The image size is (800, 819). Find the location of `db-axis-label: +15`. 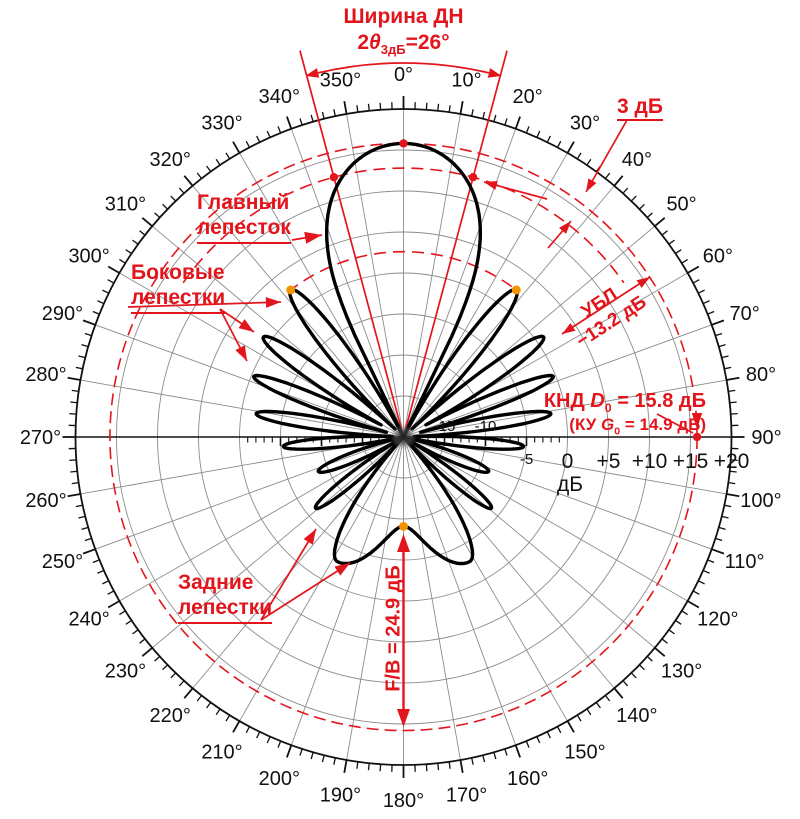

db-axis-label: +15 is located at coordinates (691, 461).